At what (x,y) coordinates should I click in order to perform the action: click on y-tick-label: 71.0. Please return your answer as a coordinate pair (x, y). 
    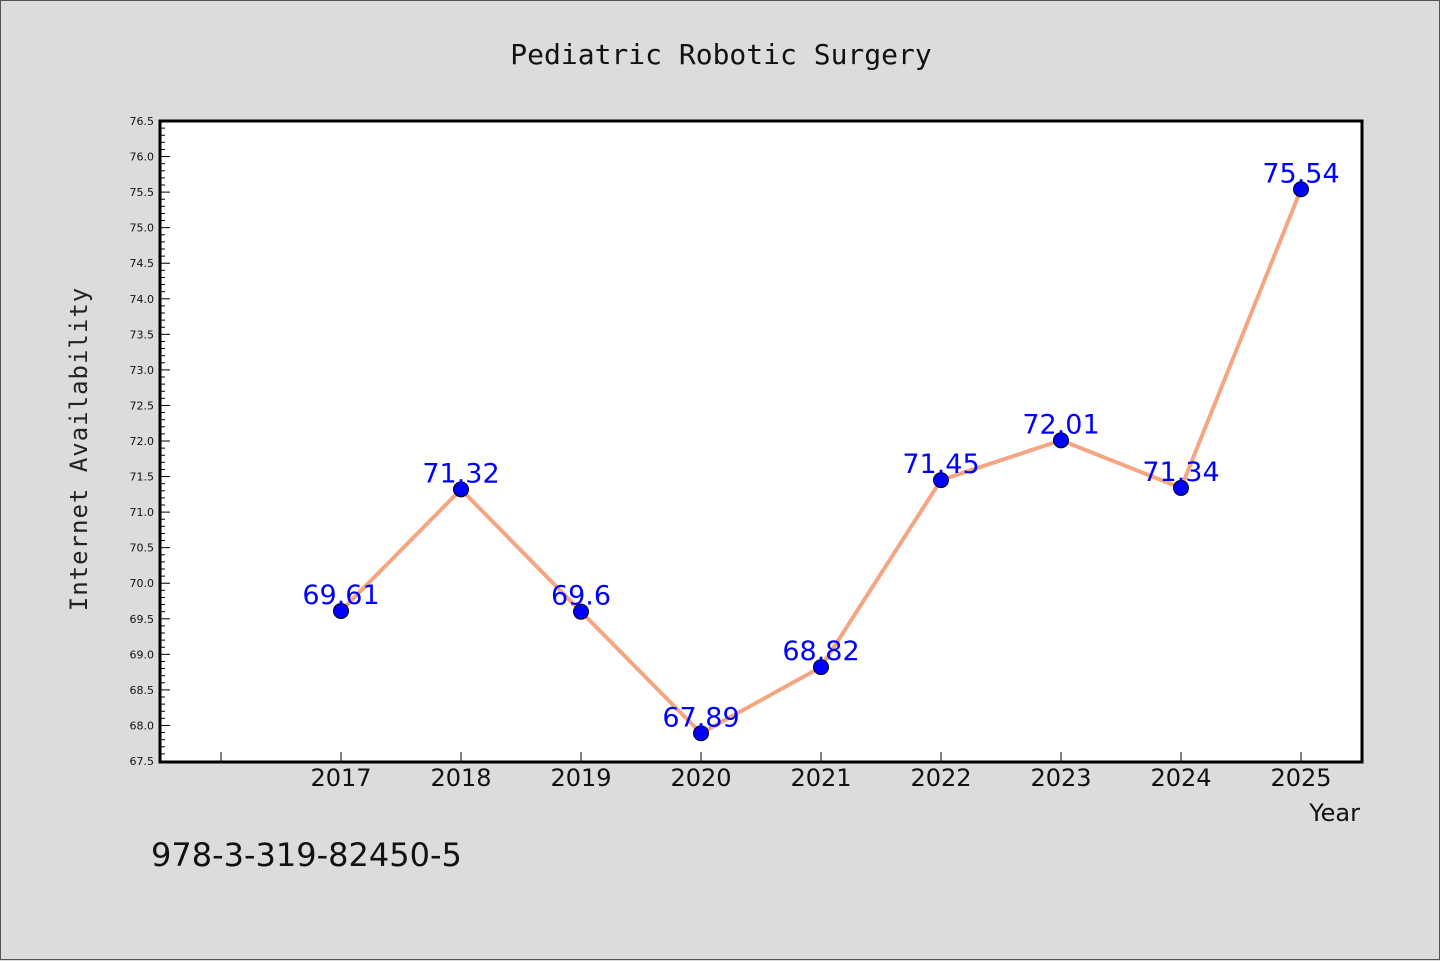
    Looking at the image, I should click on (142, 512).